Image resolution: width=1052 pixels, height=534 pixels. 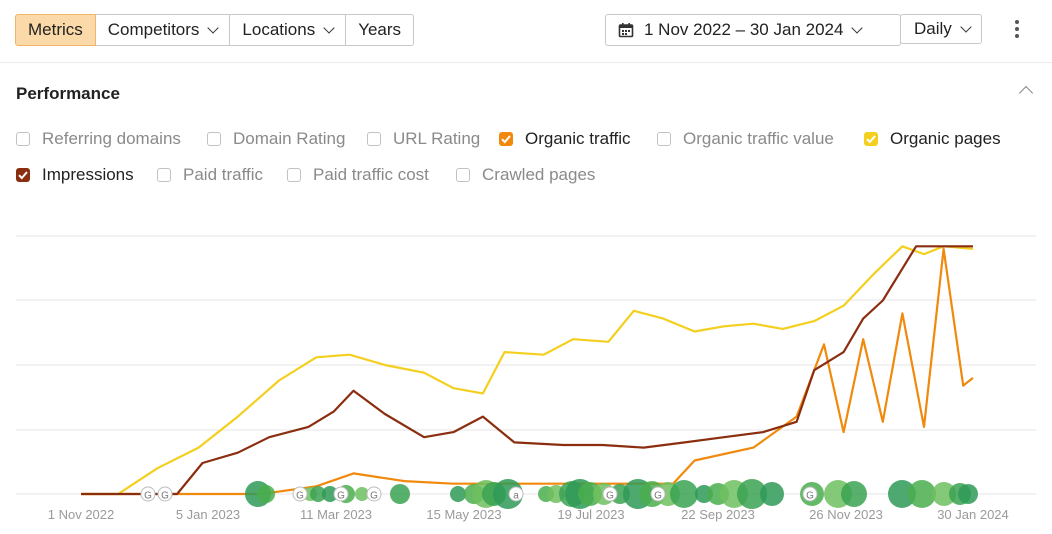 I want to click on tab-locations: Locations, so click(x=288, y=30).